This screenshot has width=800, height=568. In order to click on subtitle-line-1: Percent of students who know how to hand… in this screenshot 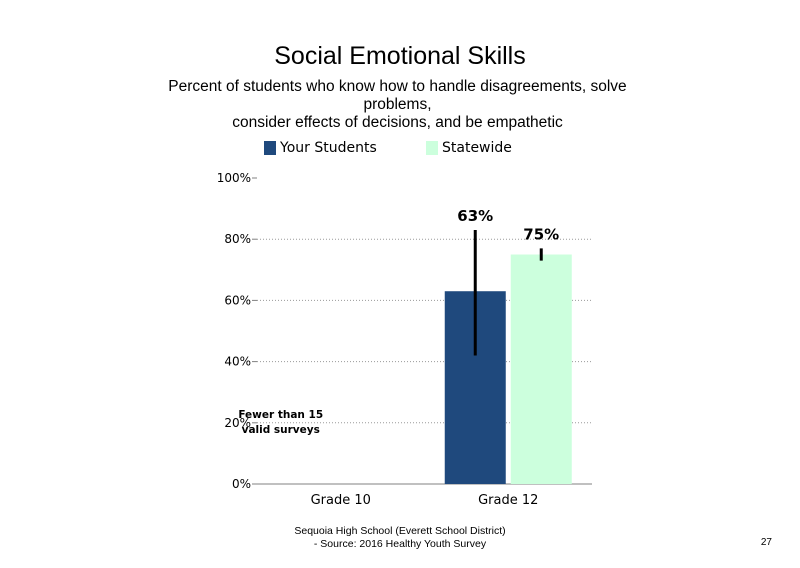, I will do `click(397, 86)`.